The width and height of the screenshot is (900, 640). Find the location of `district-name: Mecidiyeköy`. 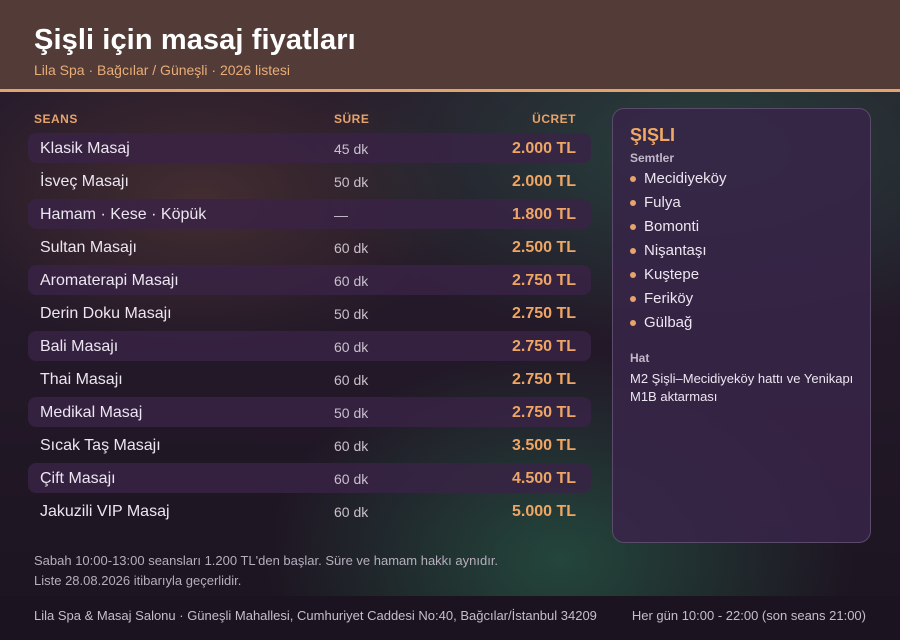

district-name: Mecidiyeköy is located at coordinates (685, 178).